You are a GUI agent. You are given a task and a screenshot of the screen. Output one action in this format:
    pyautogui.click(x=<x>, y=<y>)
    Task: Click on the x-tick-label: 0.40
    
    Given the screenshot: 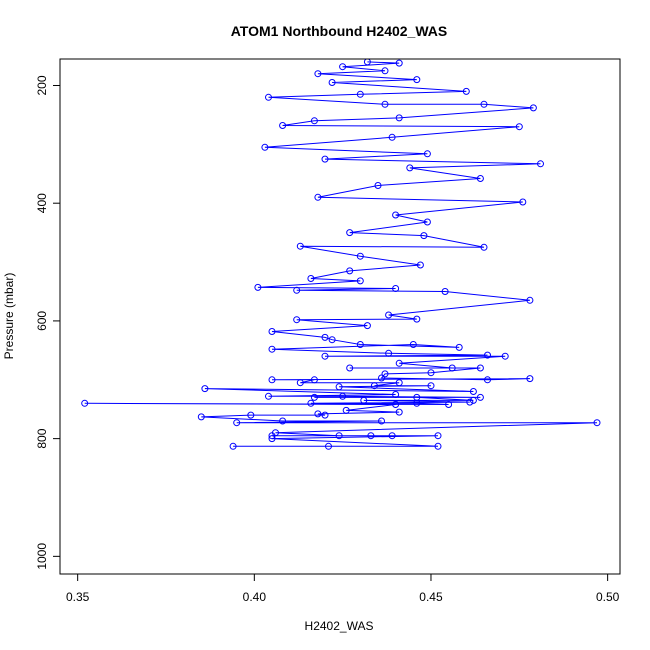 What is the action you would take?
    pyautogui.click(x=255, y=597)
    